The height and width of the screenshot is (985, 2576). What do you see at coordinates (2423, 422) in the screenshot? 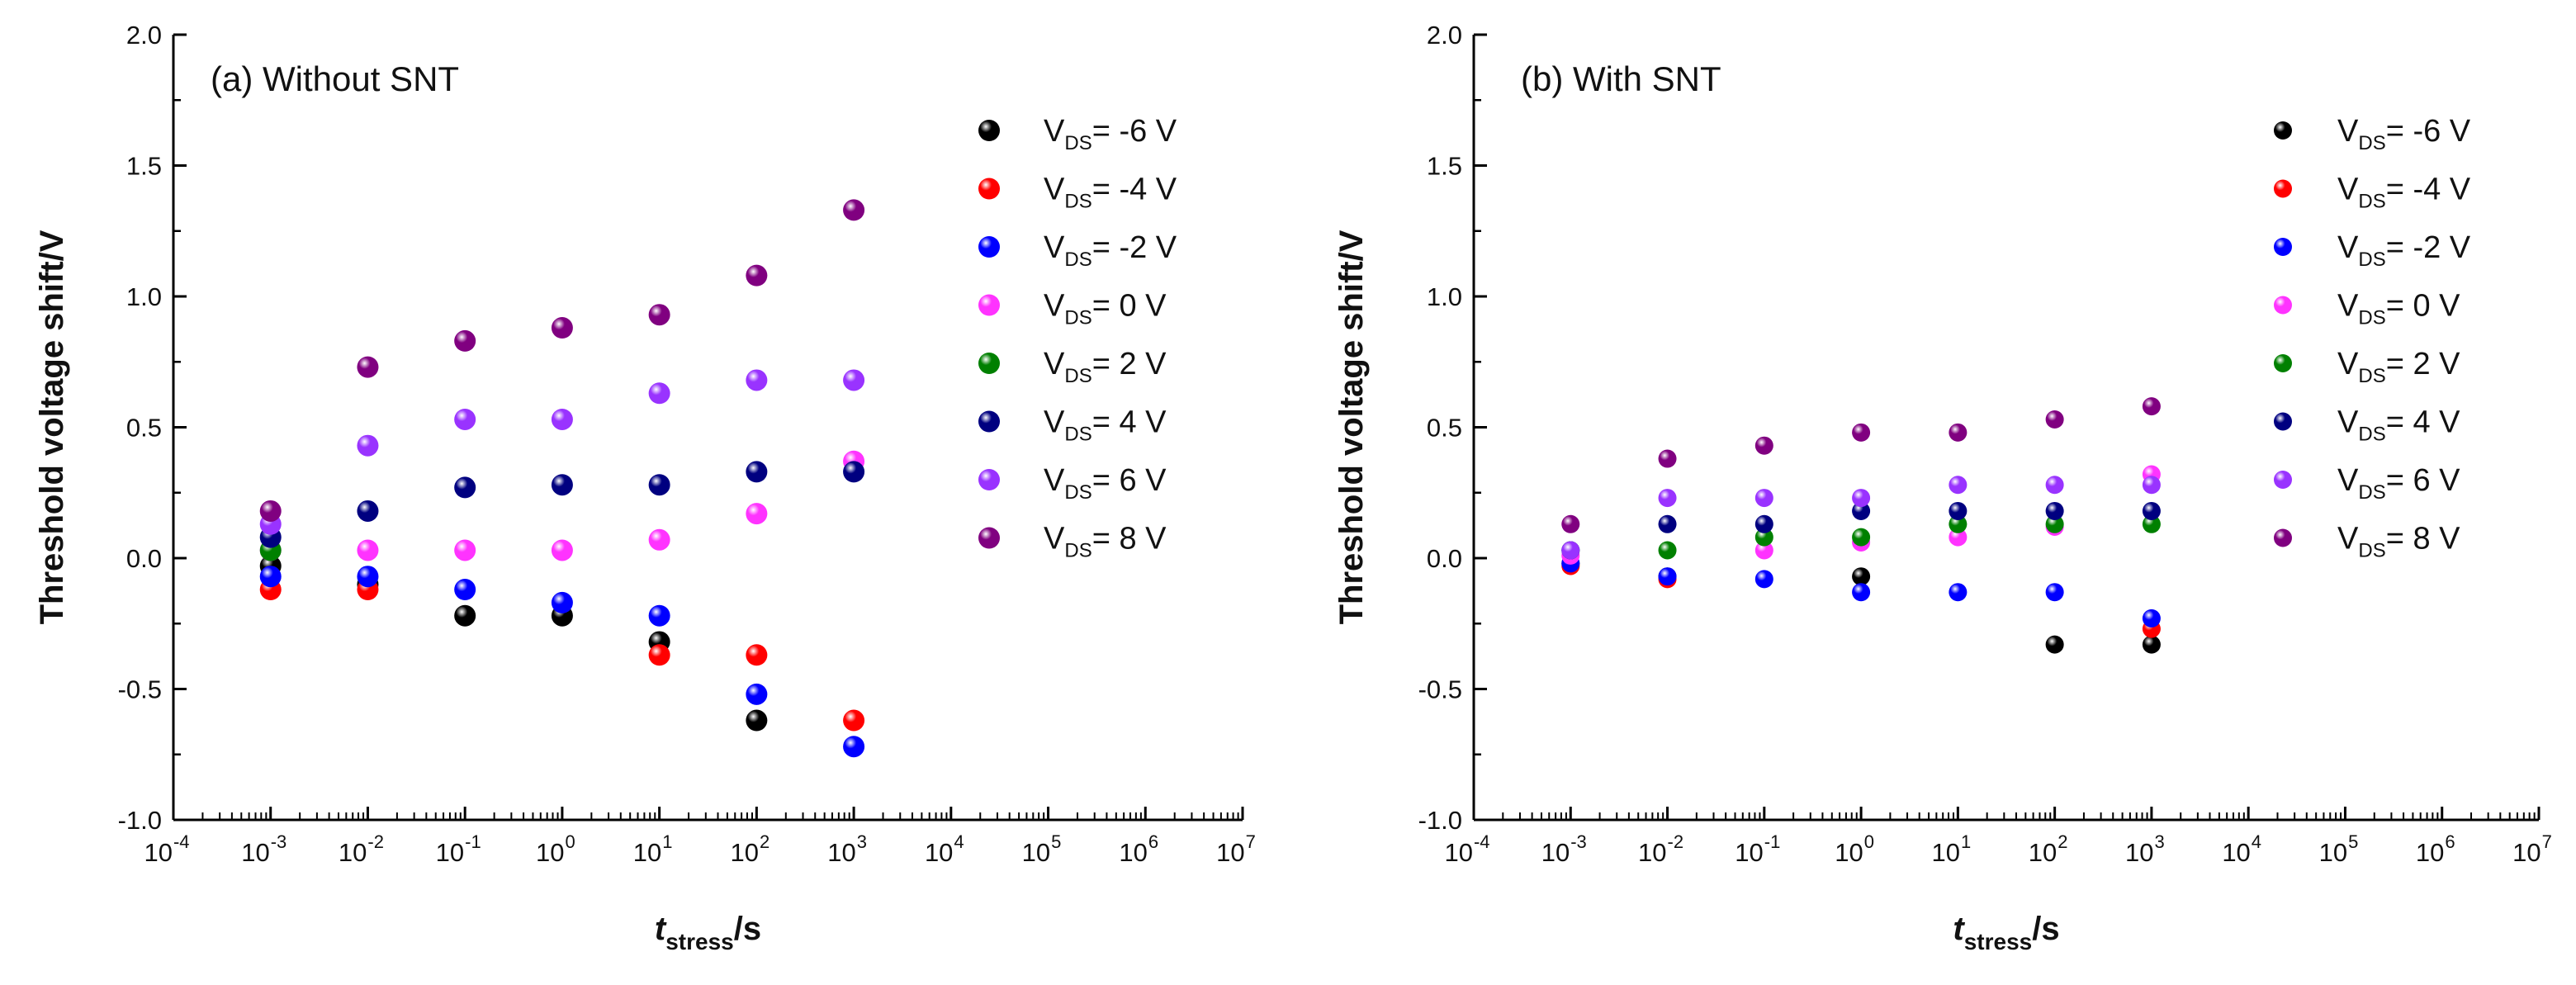
I see `legend-label-rest: = 4 V` at bounding box center [2423, 422].